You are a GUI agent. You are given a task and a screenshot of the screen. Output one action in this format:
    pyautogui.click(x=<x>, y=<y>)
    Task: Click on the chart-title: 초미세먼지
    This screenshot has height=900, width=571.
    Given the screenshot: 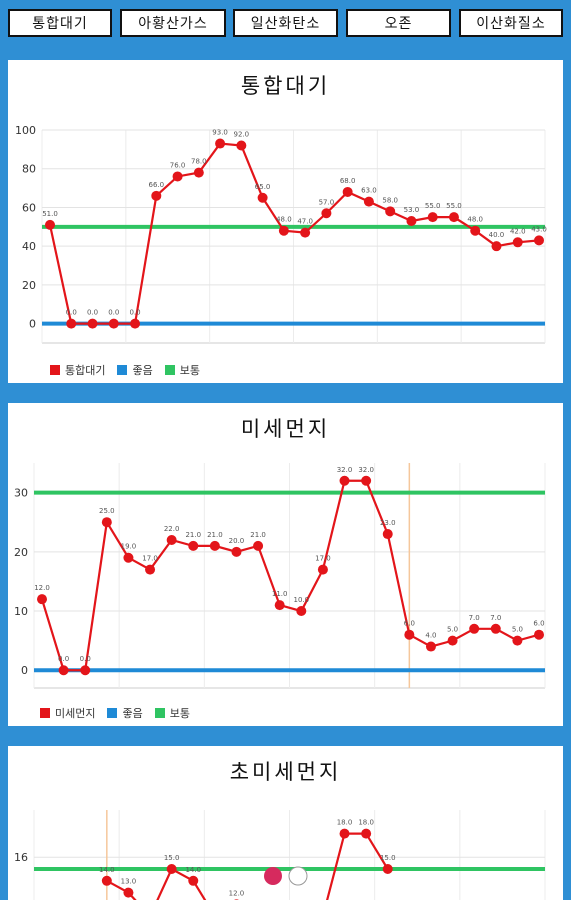 What is the action you would take?
    pyautogui.click(x=285, y=772)
    